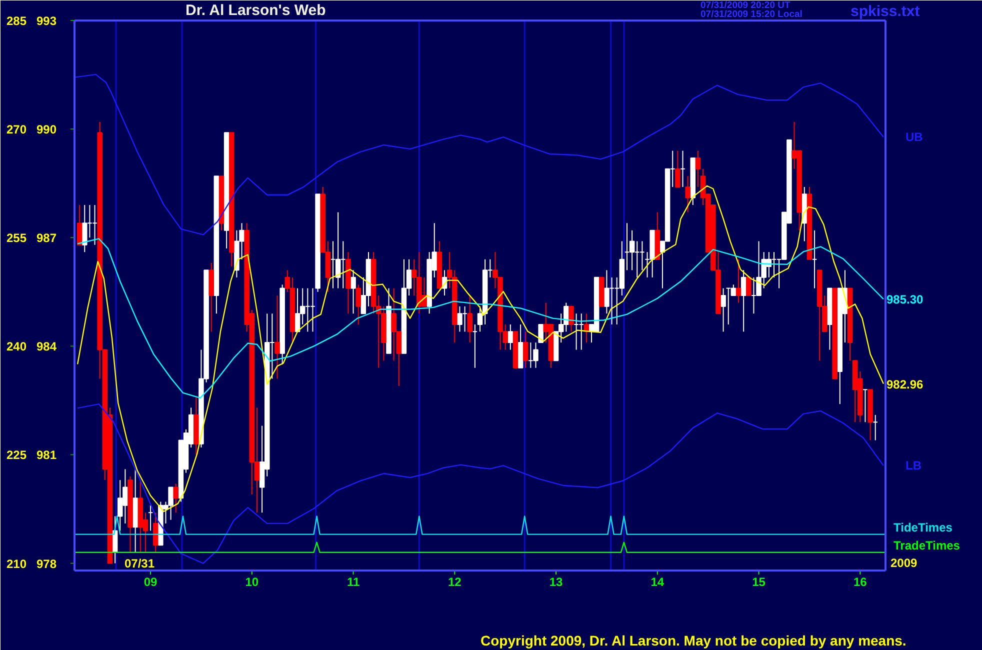 The height and width of the screenshot is (650, 982). Describe the element at coordinates (759, 582) in the screenshot. I see `x-tick-label: 15` at that location.